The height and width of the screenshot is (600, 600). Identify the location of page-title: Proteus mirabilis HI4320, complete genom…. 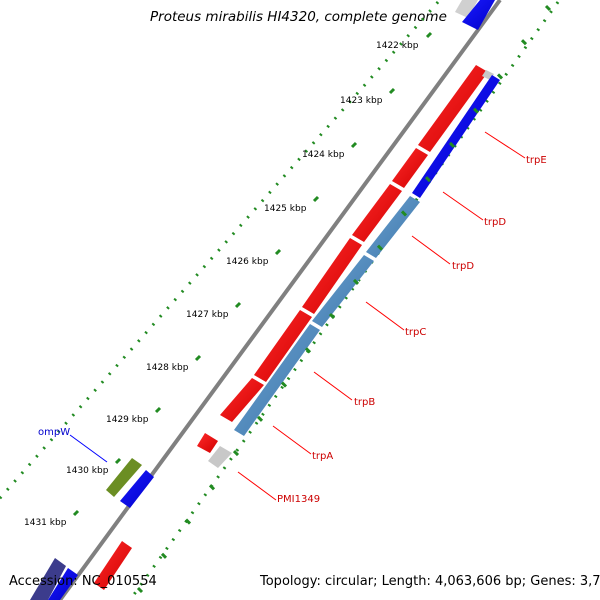
(298, 17).